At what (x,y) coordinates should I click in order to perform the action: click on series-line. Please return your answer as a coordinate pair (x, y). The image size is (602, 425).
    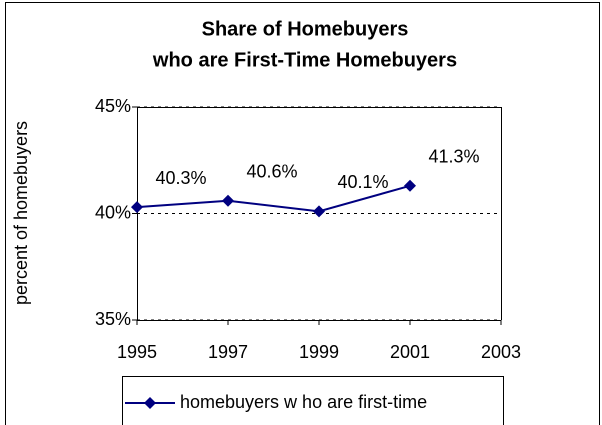
    Looking at the image, I should click on (273, 198).